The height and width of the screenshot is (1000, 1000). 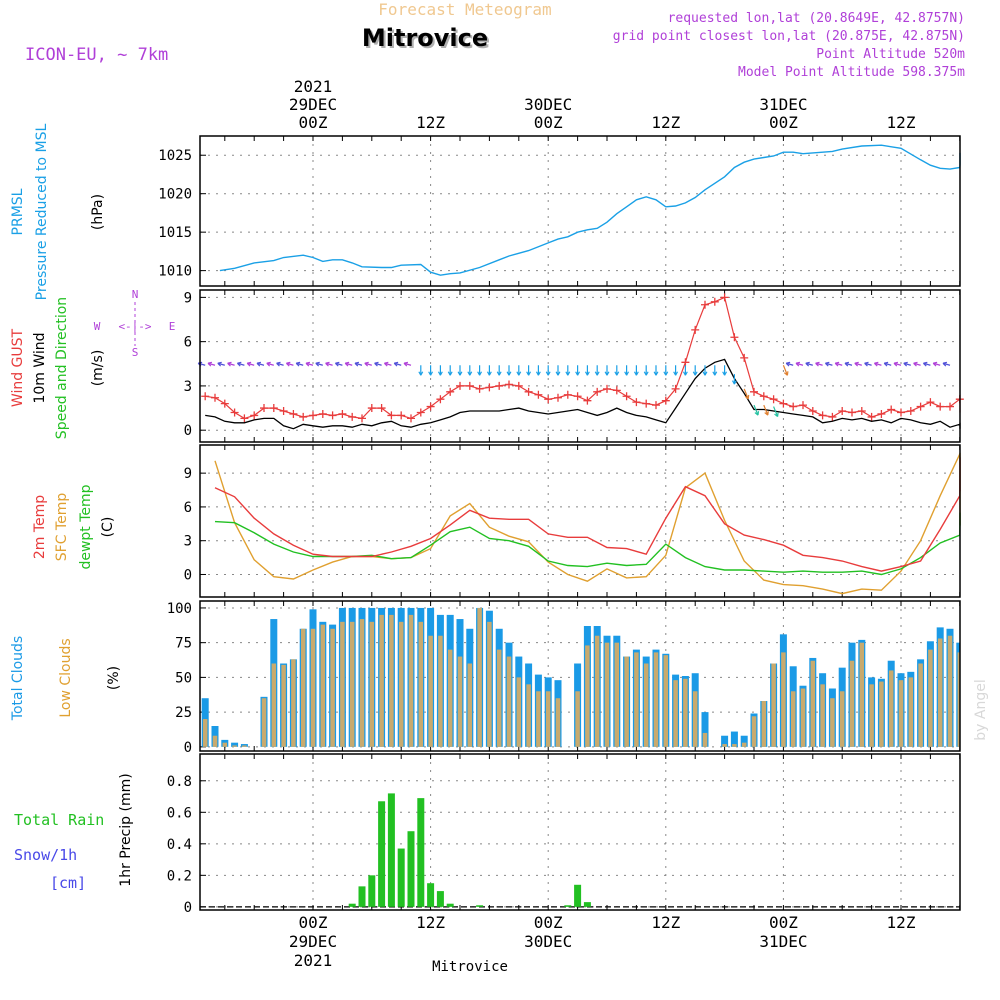 I want to click on y-tick-label: 3, so click(x=188, y=387).